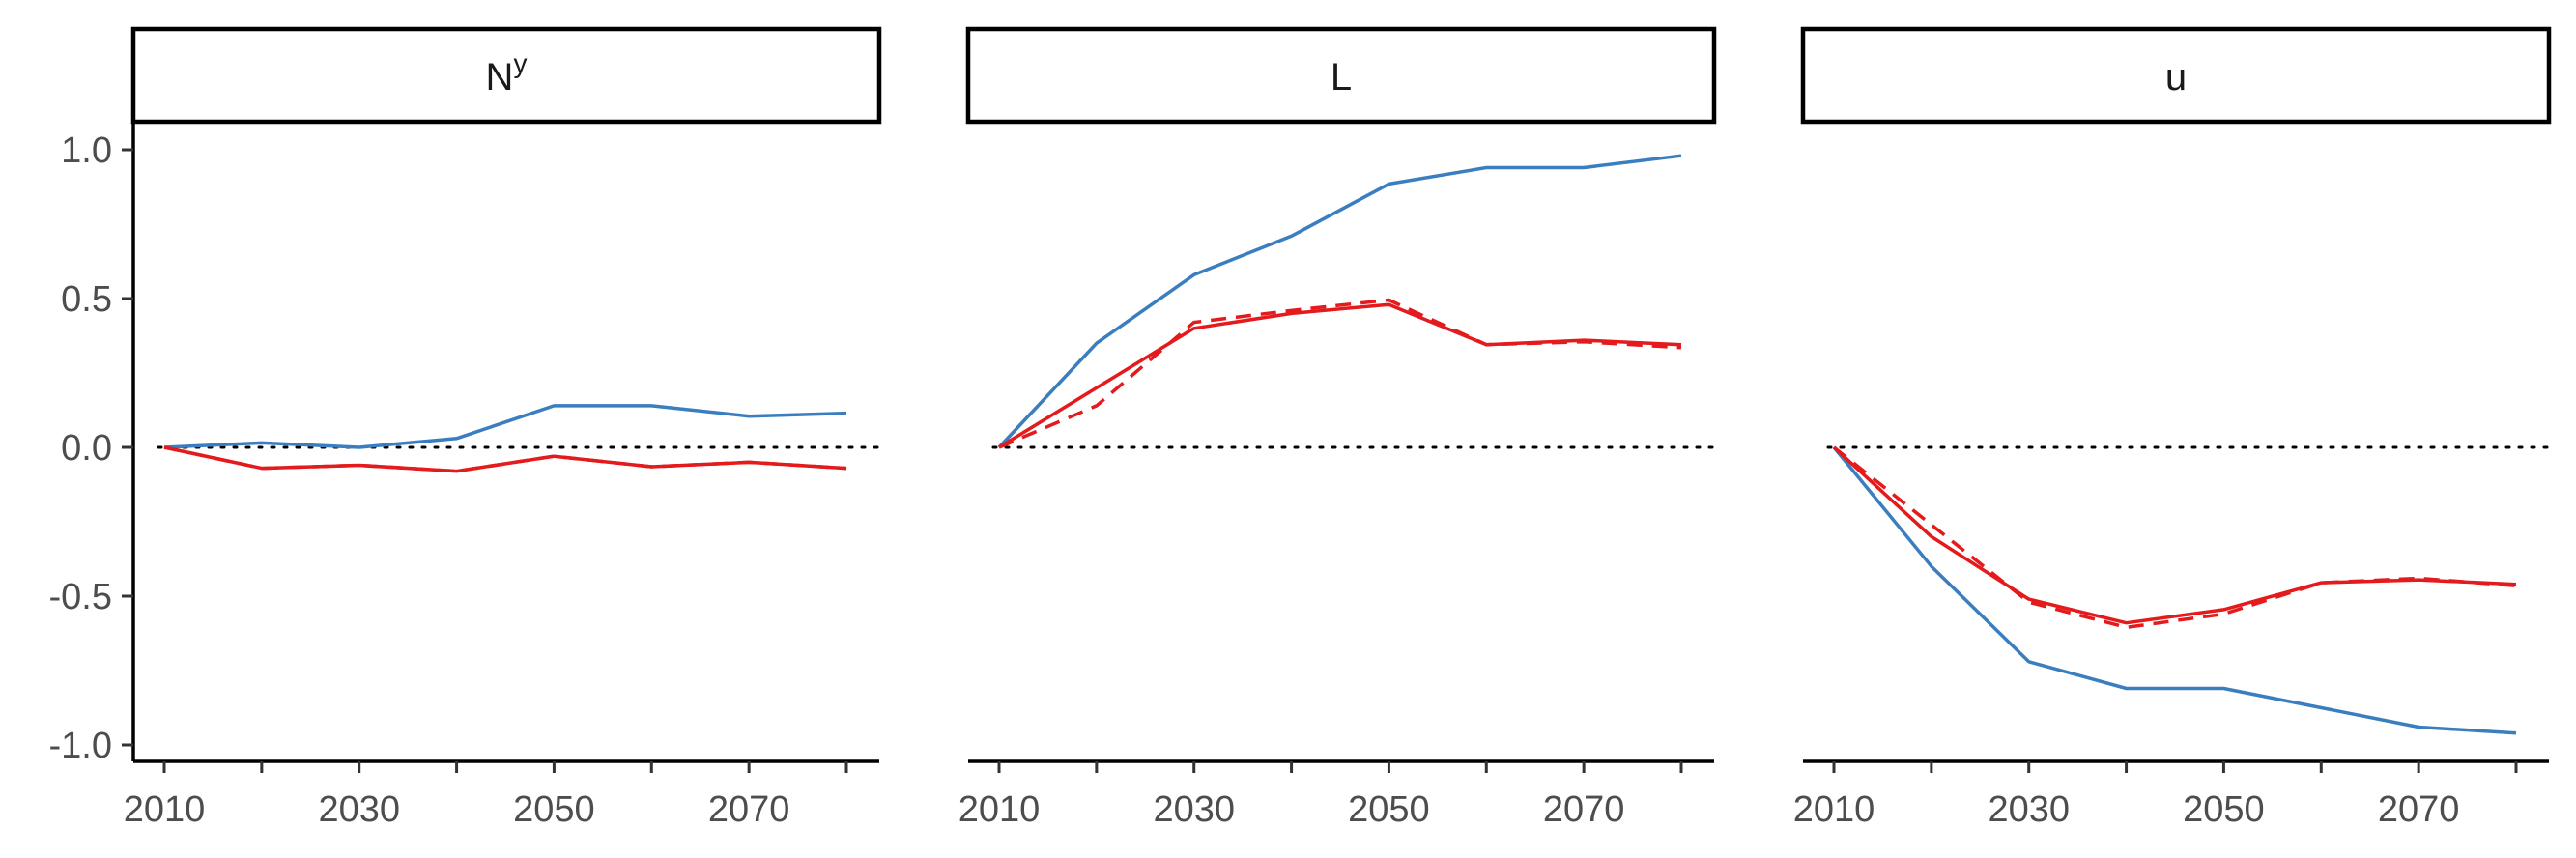 The image size is (2576, 858). I want to click on y-tick-label: -0.5, so click(81, 597).